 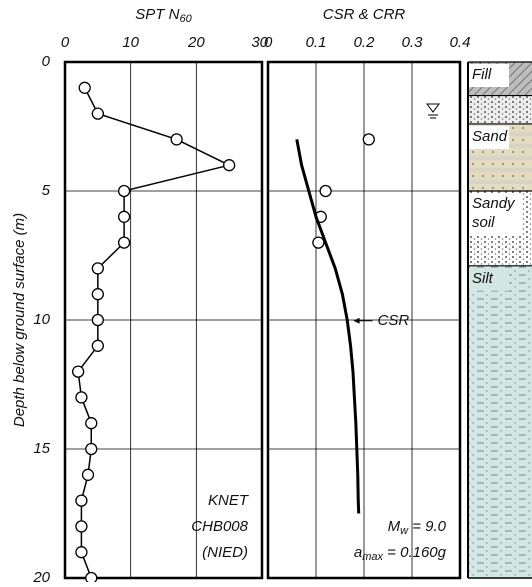 I want to click on annotation: KNET, so click(x=229, y=500).